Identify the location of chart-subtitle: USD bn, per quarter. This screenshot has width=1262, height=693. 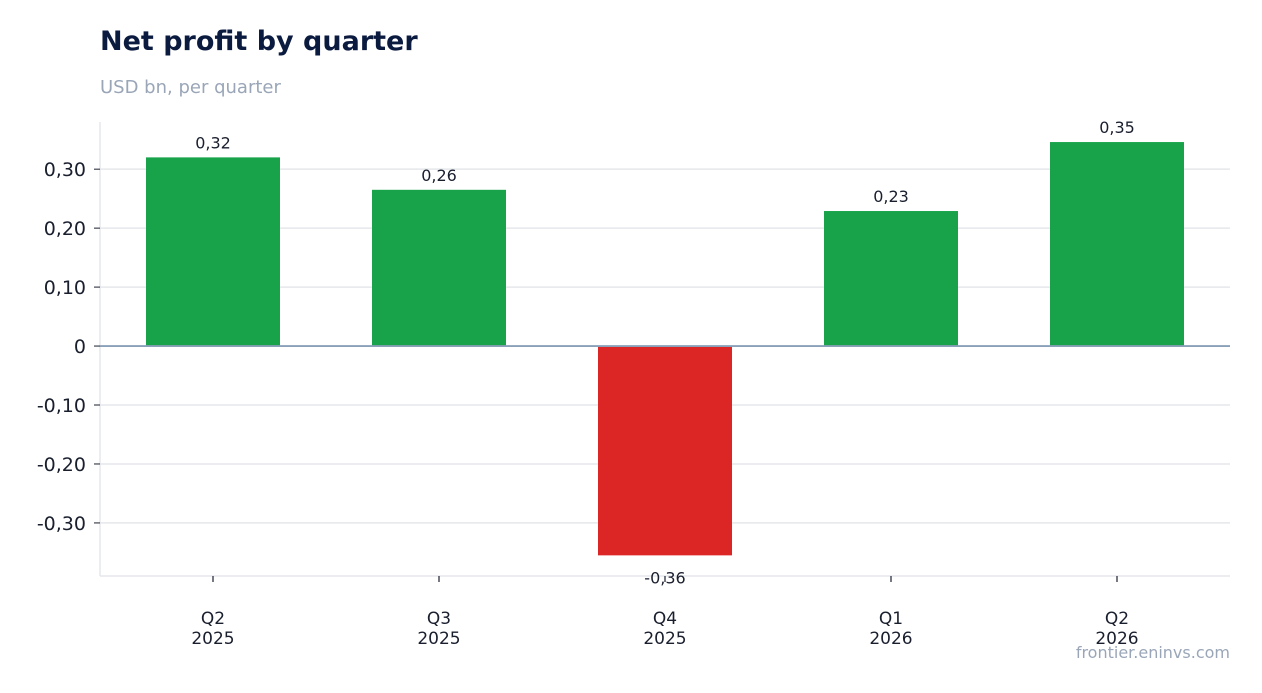
(190, 87).